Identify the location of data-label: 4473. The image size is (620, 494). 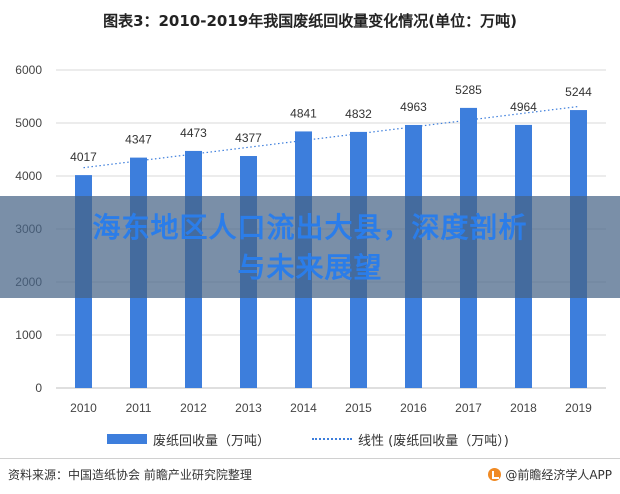
(193, 133).